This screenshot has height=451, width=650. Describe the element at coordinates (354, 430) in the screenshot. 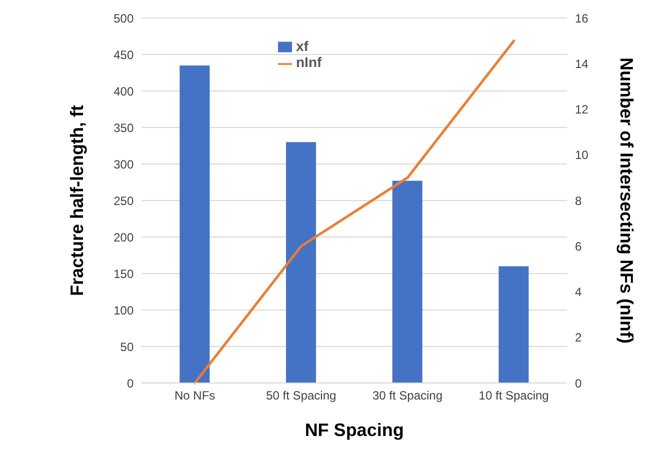

I see `x-axis-title: NF Spacing` at that location.